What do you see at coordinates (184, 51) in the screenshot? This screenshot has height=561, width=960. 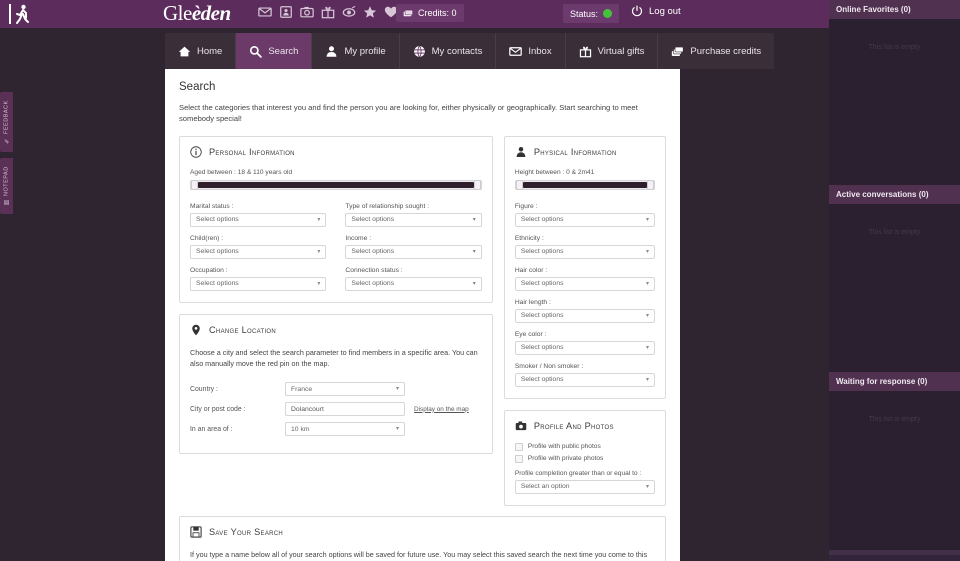 I see `home-icon` at bounding box center [184, 51].